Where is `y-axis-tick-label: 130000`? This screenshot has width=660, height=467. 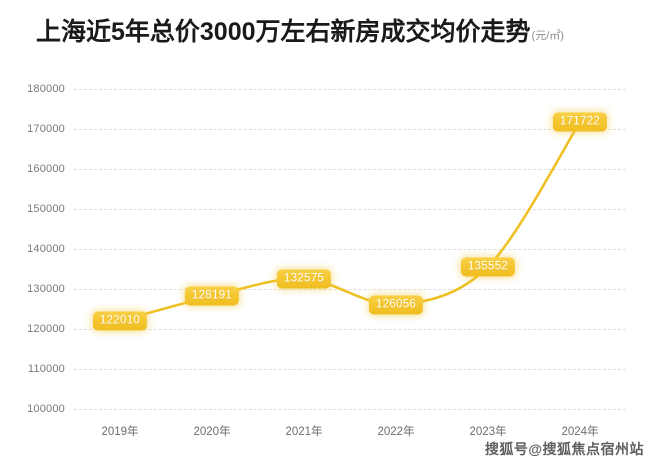 y-axis-tick-label: 130000 is located at coordinates (46, 289).